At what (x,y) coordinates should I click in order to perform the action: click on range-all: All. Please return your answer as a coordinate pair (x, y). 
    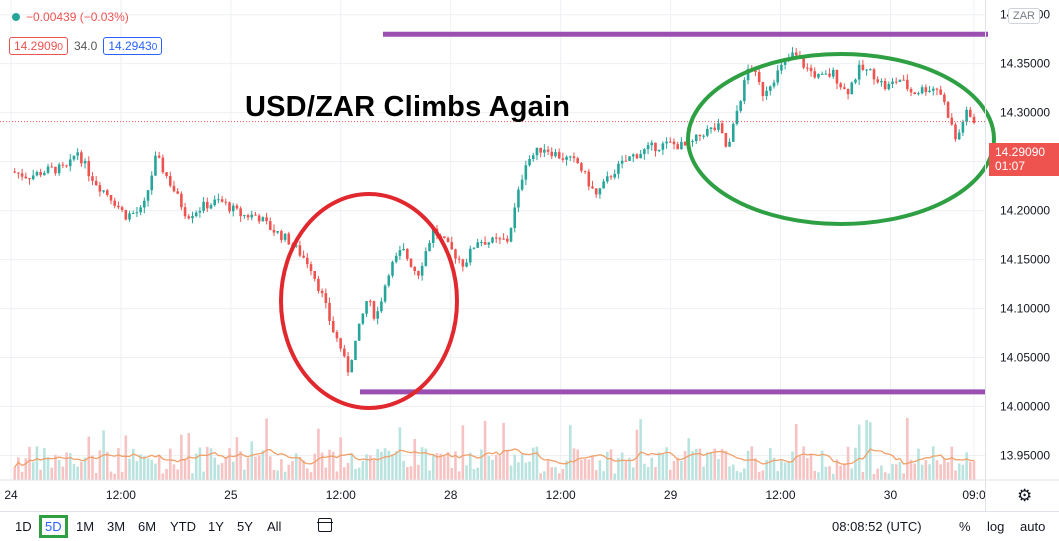
    Looking at the image, I should click on (274, 526).